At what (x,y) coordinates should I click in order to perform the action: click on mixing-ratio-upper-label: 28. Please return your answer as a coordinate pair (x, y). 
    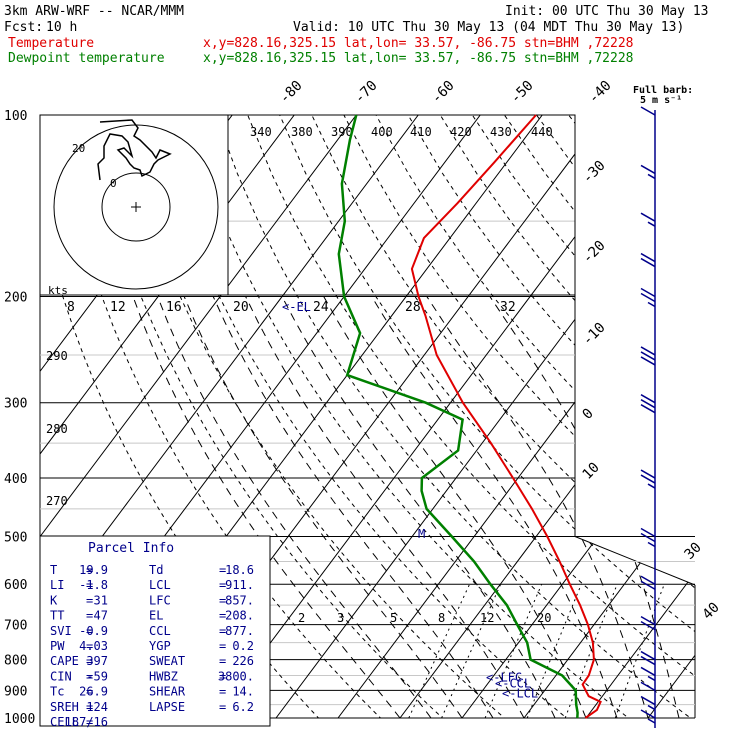
    Looking at the image, I should click on (413, 307).